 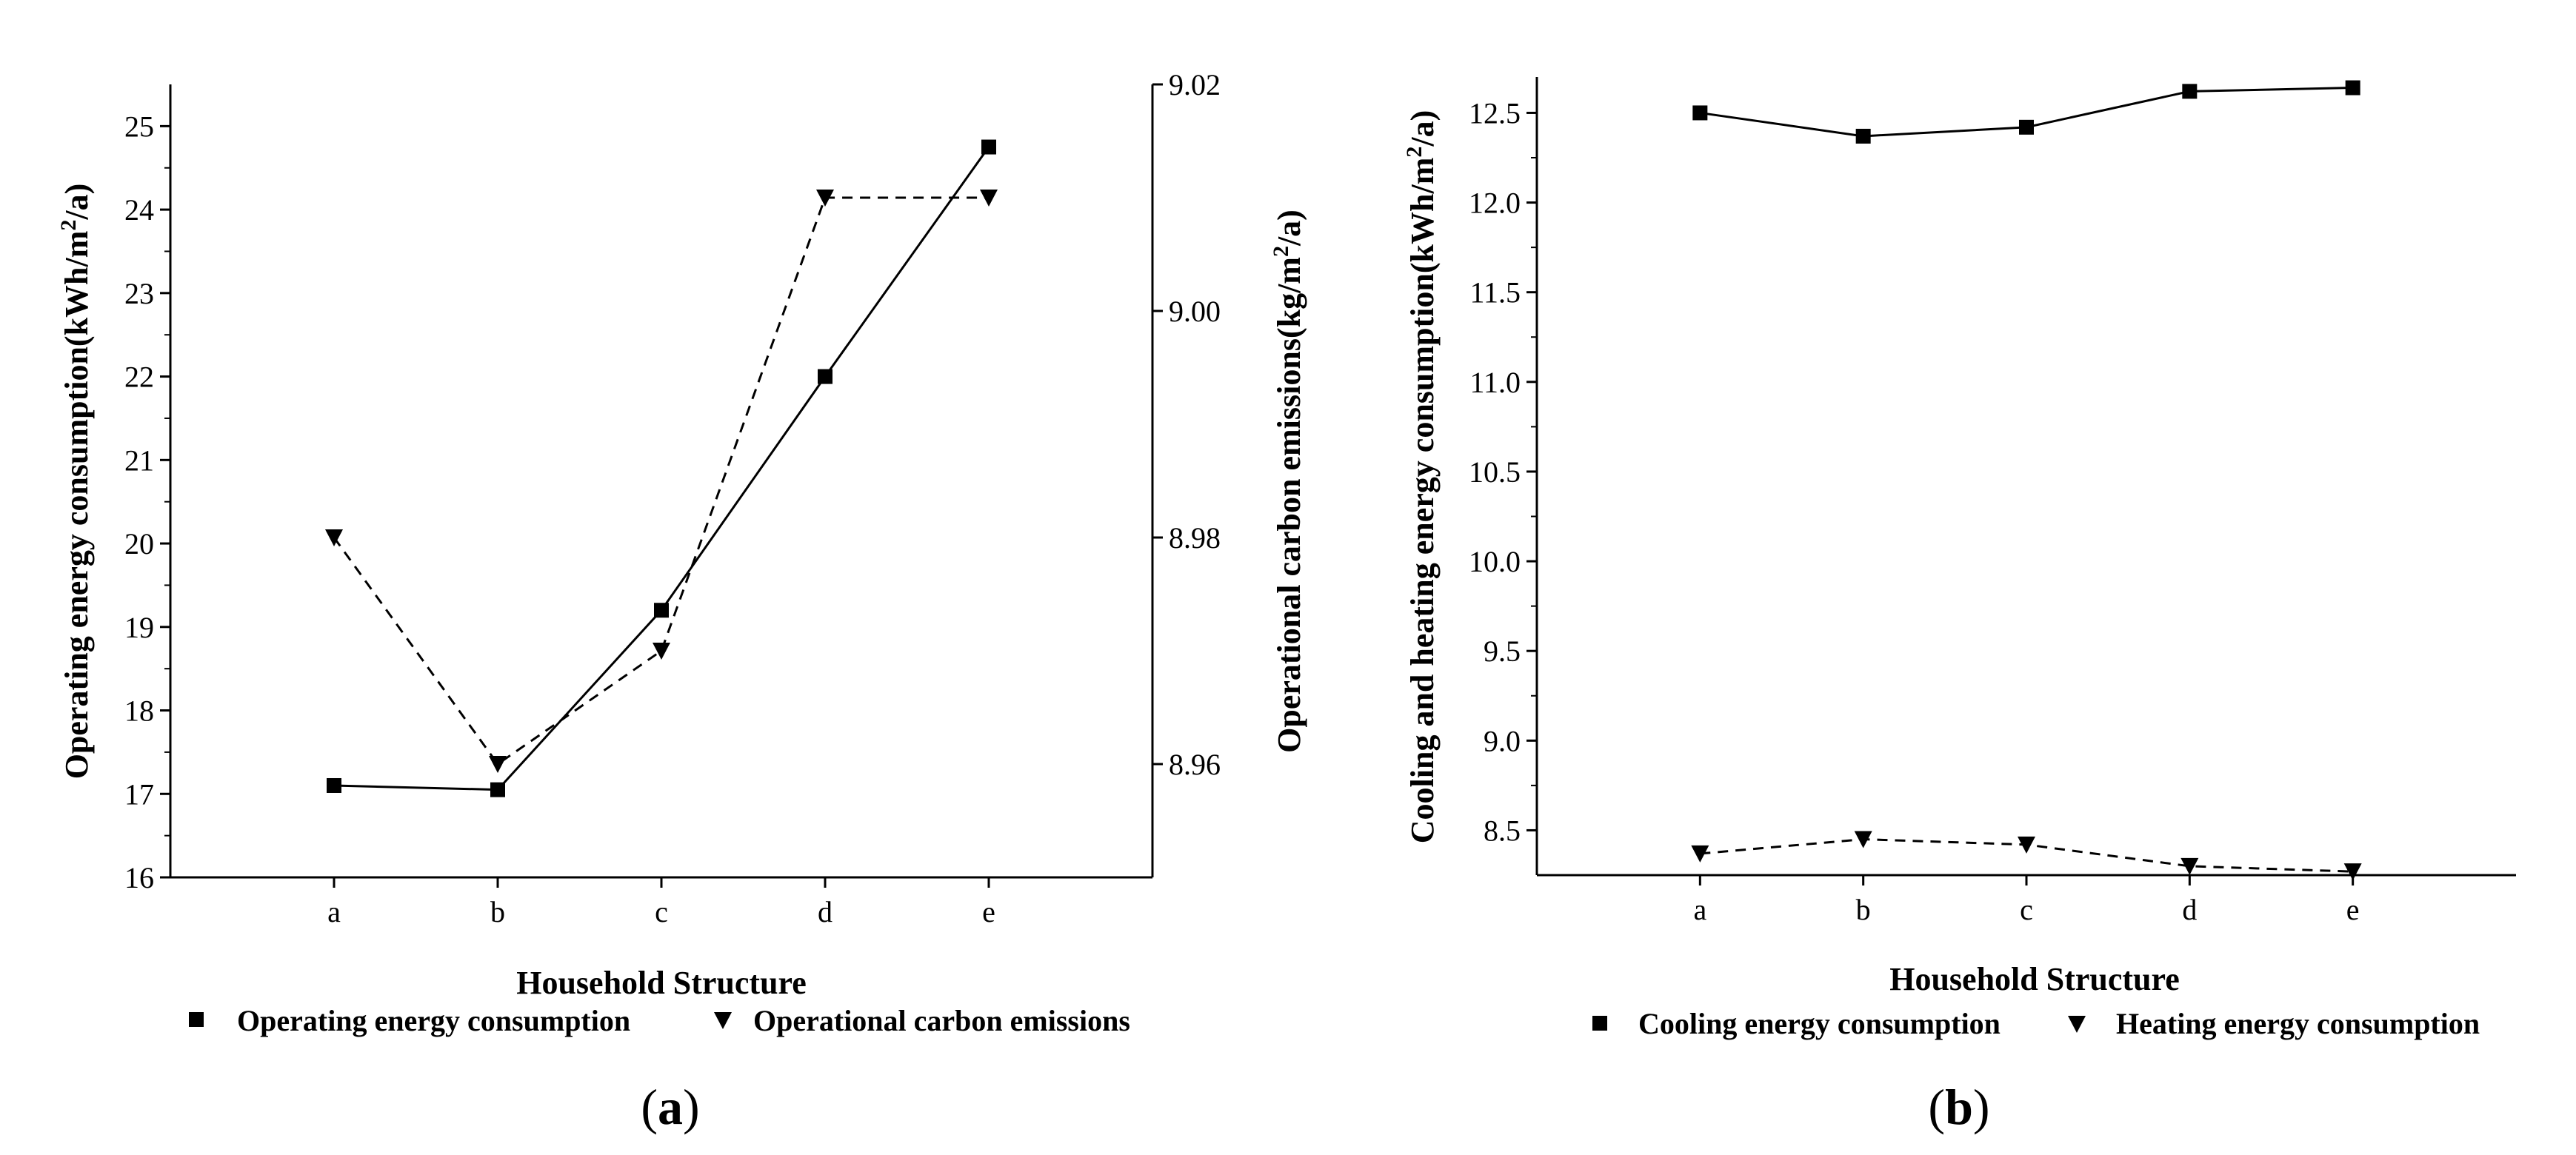 I want to click on panel-a-legend-label-operating-energy: Operating energy consumption, so click(x=433, y=1020).